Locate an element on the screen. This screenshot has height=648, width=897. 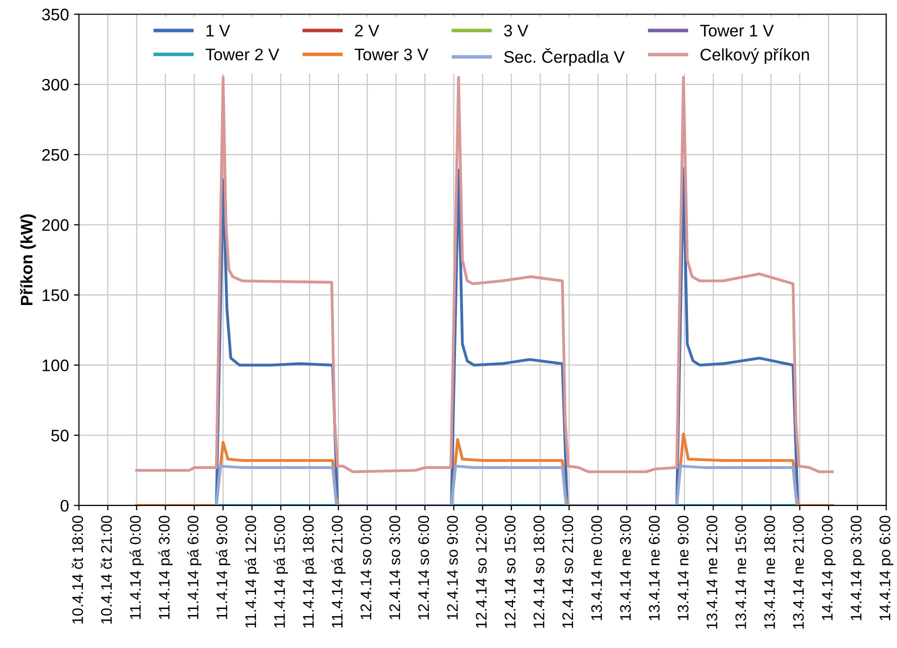
y-tick-label: 300 is located at coordinates (55, 84).